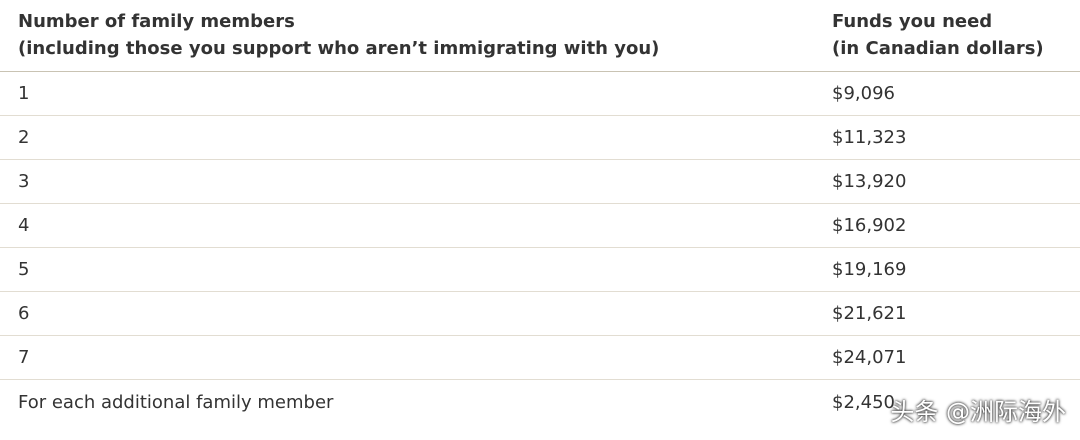 The width and height of the screenshot is (1080, 440). What do you see at coordinates (869, 225) in the screenshot?
I see `table-cell: $16,902` at bounding box center [869, 225].